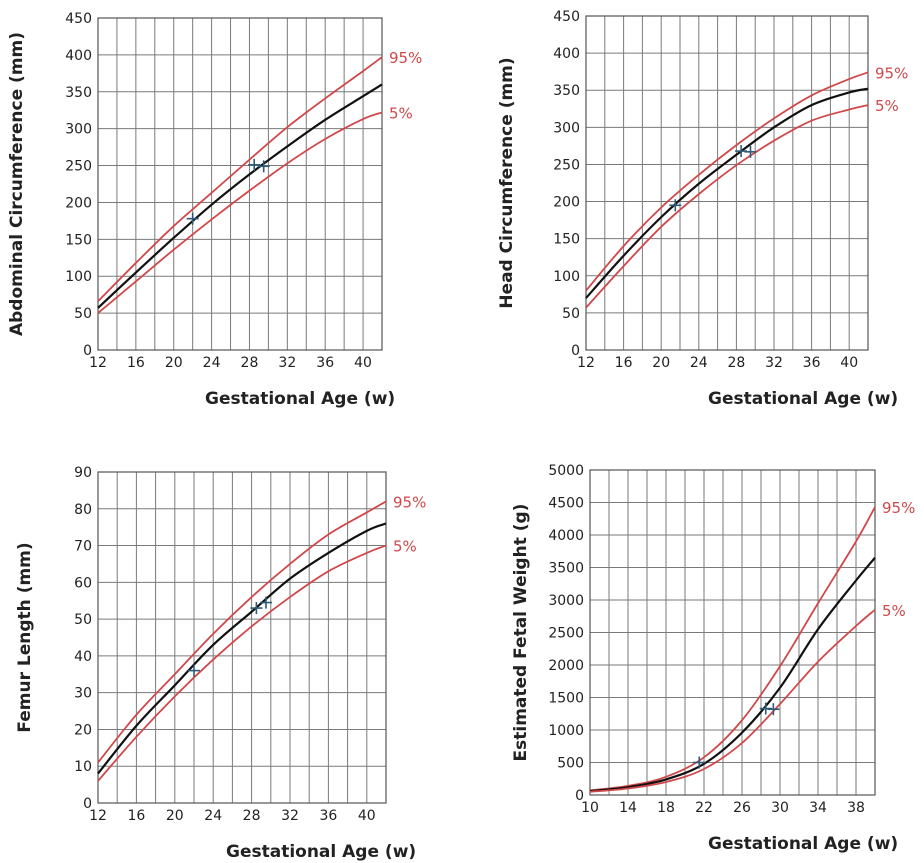  Describe the element at coordinates (590, 808) in the screenshot. I see `x-tick-label: 10` at that location.